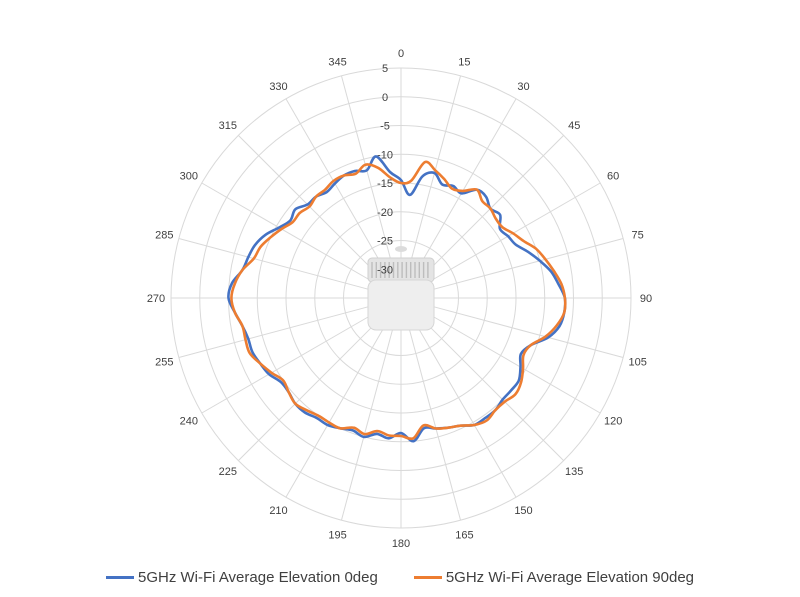  What do you see at coordinates (385, 169) in the screenshot?
I see `radial-tick-labels: 5 0 -5 -10 -15 -20 -25 -30` at bounding box center [385, 169].